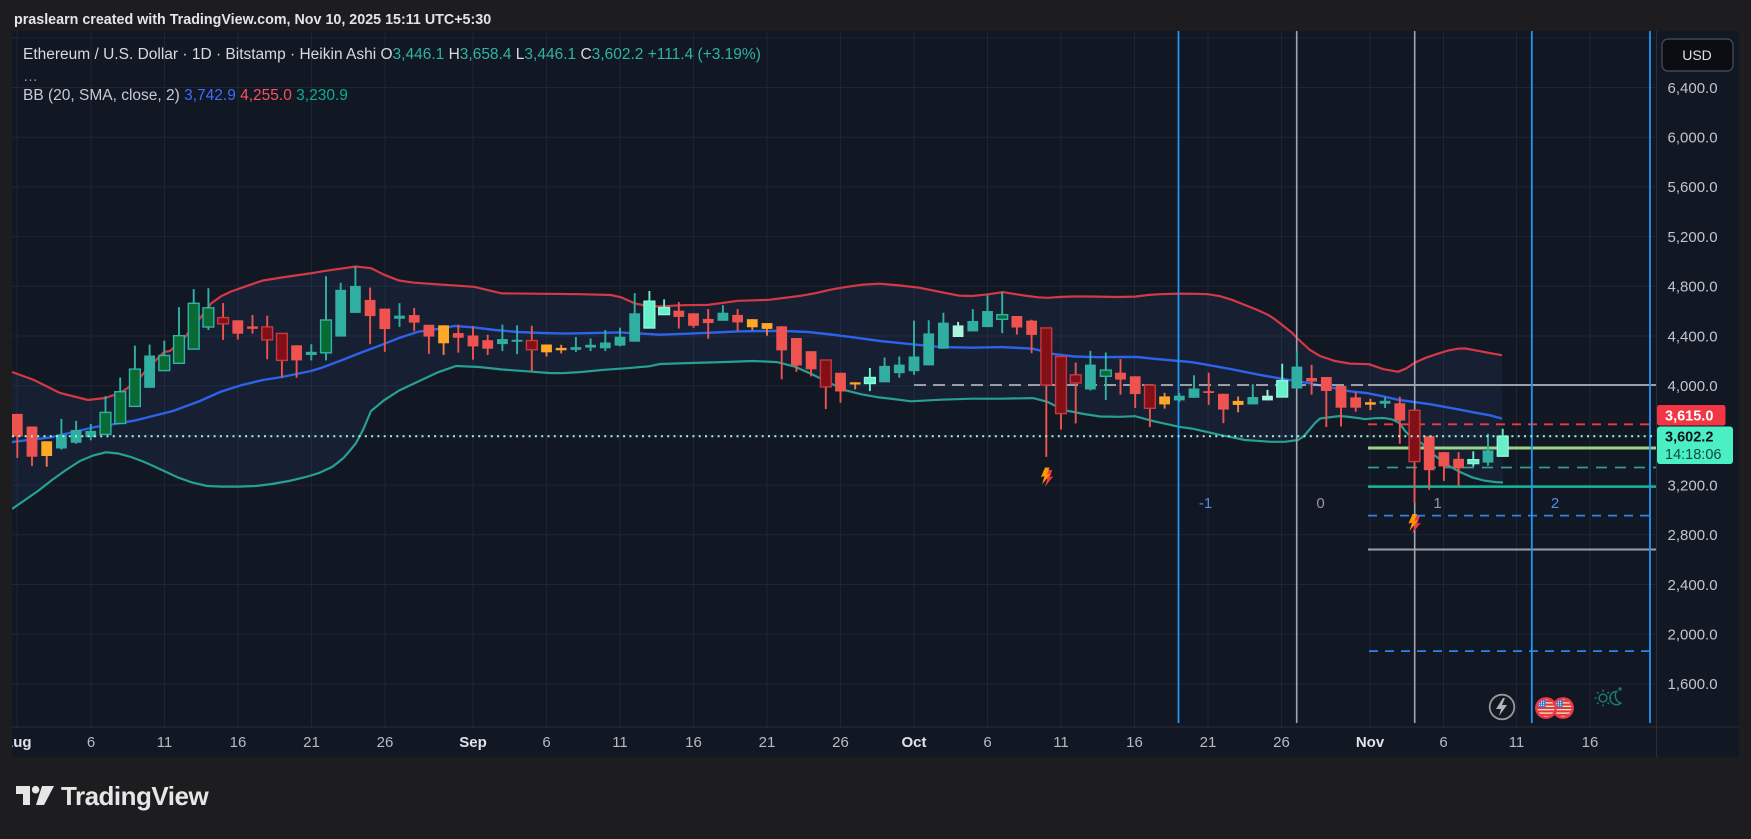  I want to click on svg-text: Sep, so click(473, 742).